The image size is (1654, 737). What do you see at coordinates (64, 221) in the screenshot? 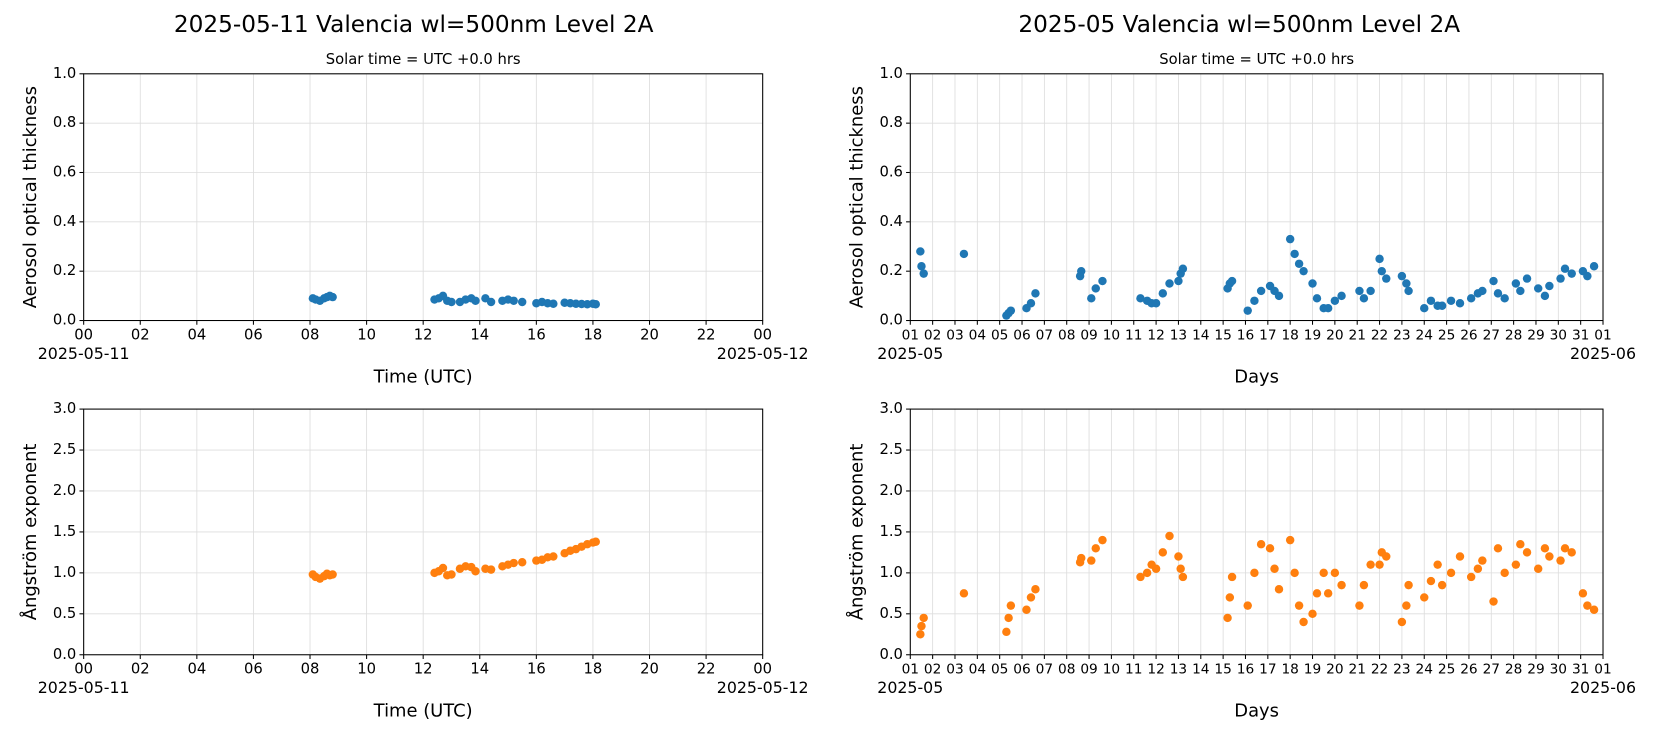
I see `y-tick-label: 0.4` at bounding box center [64, 221].